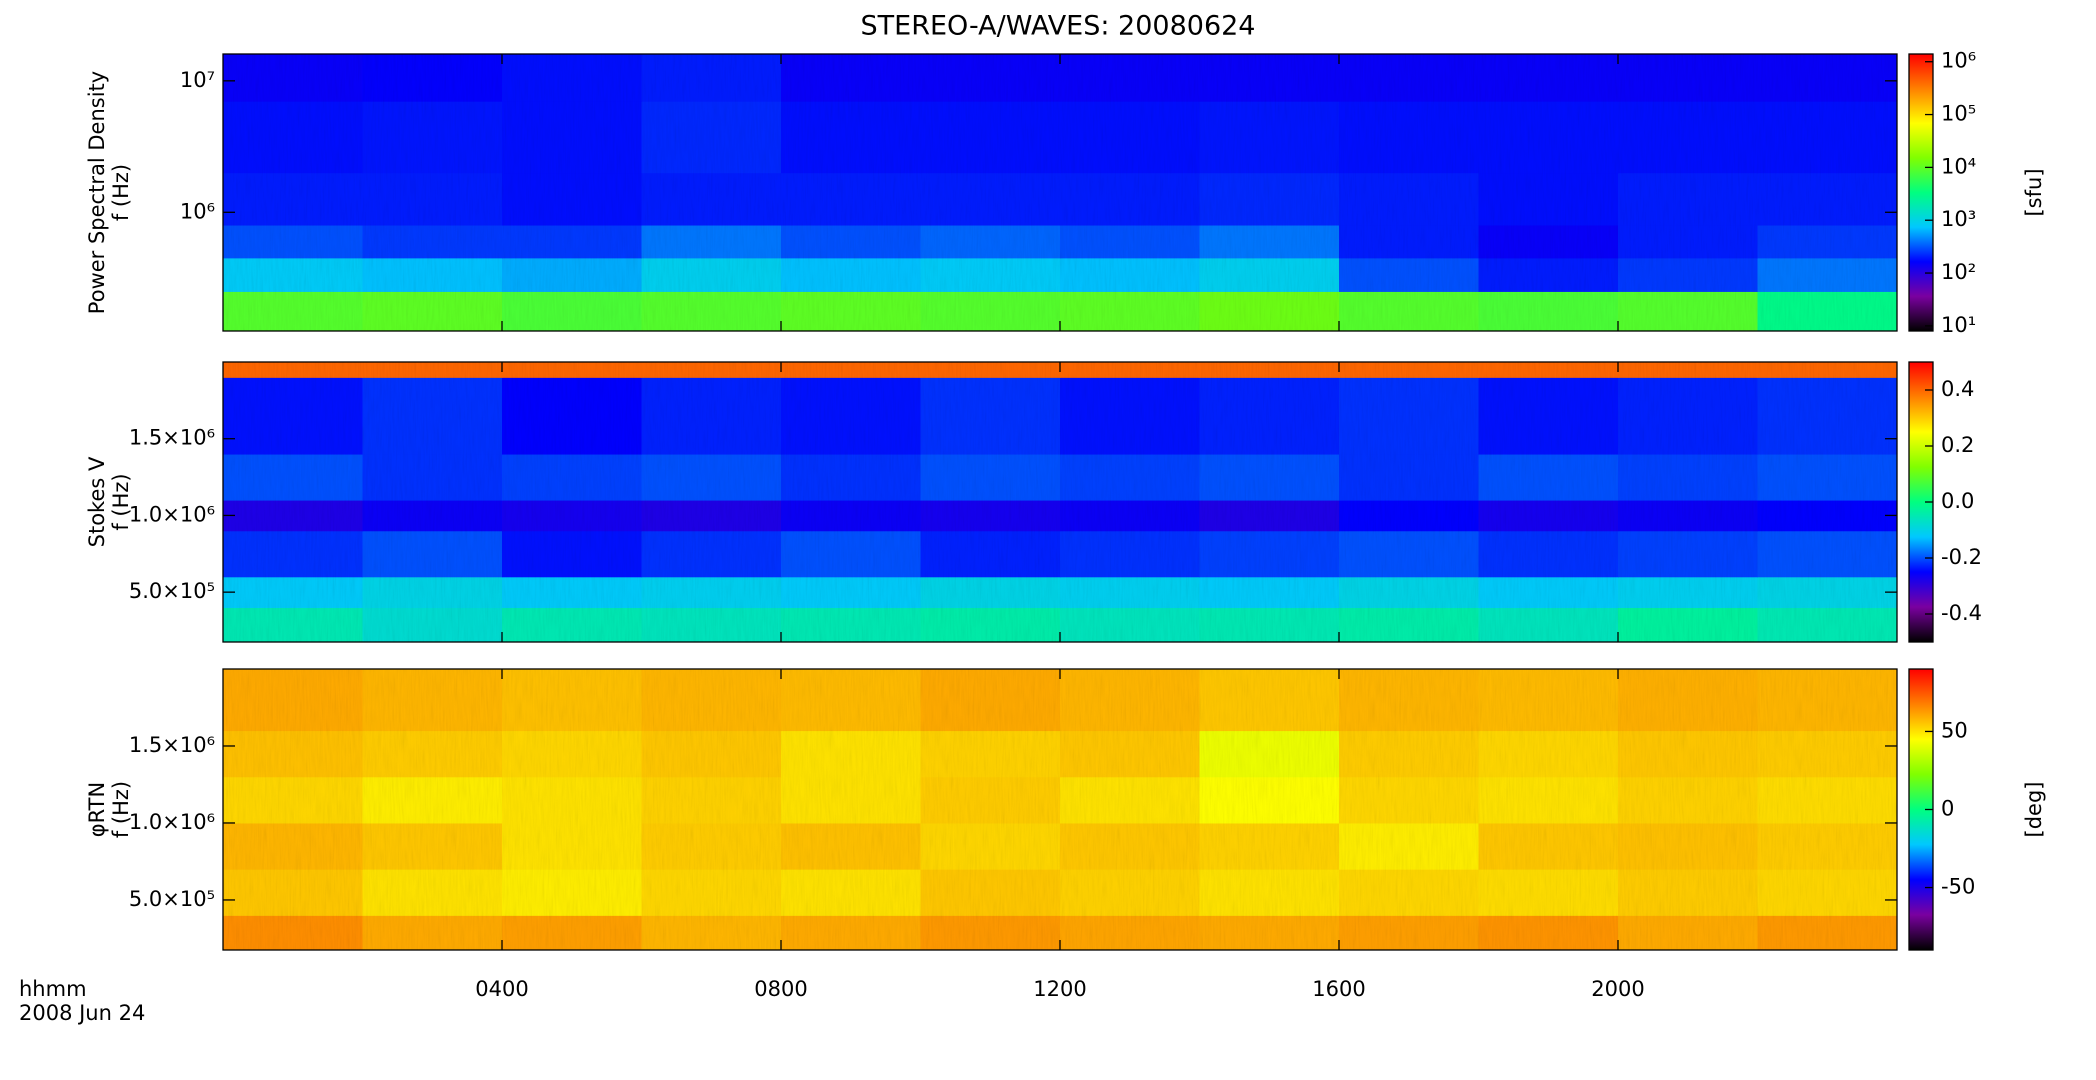  Describe the element at coordinates (1958, 61) in the screenshot. I see `colorbar-tick-label: 10⁶` at that location.